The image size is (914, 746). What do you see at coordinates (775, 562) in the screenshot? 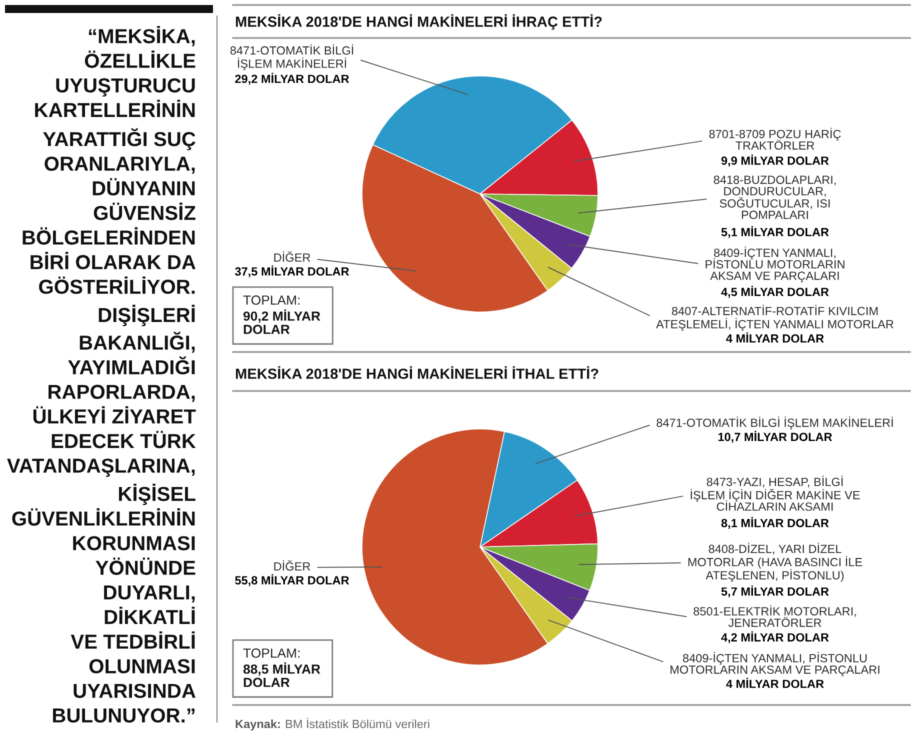
I see `slice-label: 8408-DİZEL, YARI DİZEL MOTORLAR (HAVA BASINCI İLE ATEŞLENEN, PİSTONLU)` at bounding box center [775, 562].